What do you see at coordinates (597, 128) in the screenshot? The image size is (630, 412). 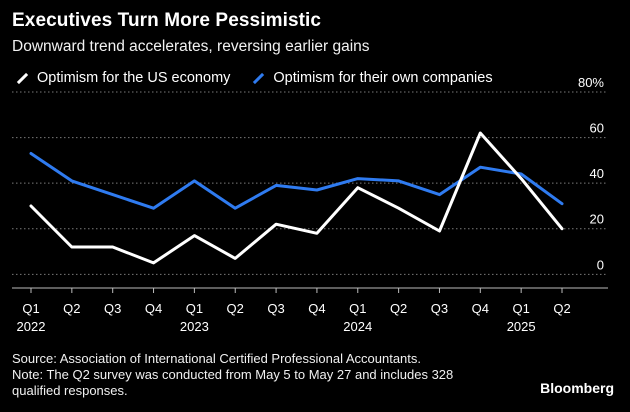 I see `y-tick-label-60: 60` at bounding box center [597, 128].